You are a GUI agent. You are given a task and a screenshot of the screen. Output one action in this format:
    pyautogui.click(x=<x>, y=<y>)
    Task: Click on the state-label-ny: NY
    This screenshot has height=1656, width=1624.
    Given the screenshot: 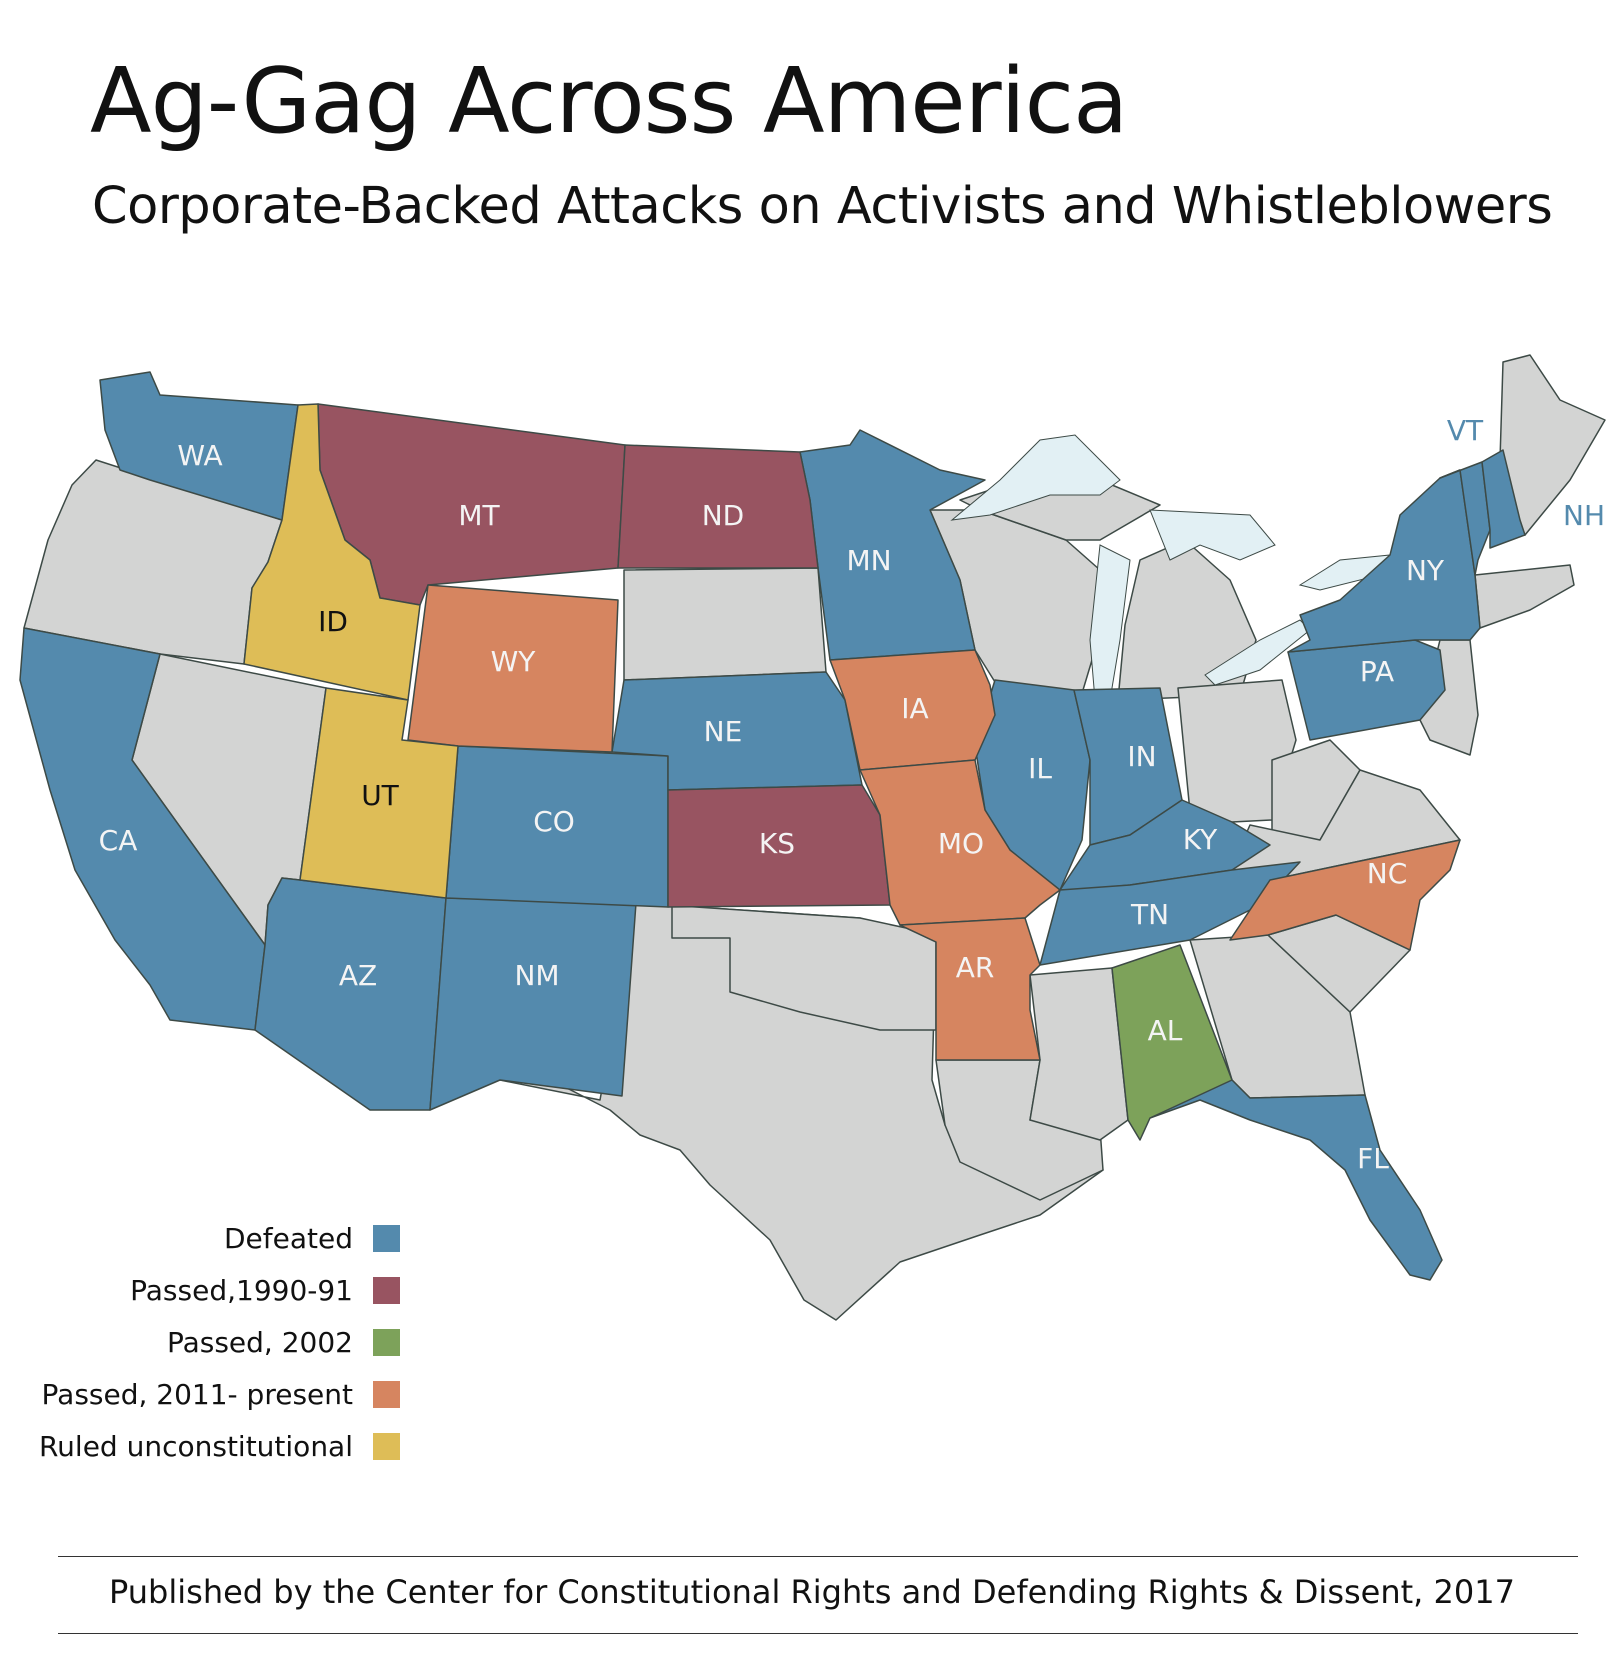 What is the action you would take?
    pyautogui.click(x=1425, y=570)
    